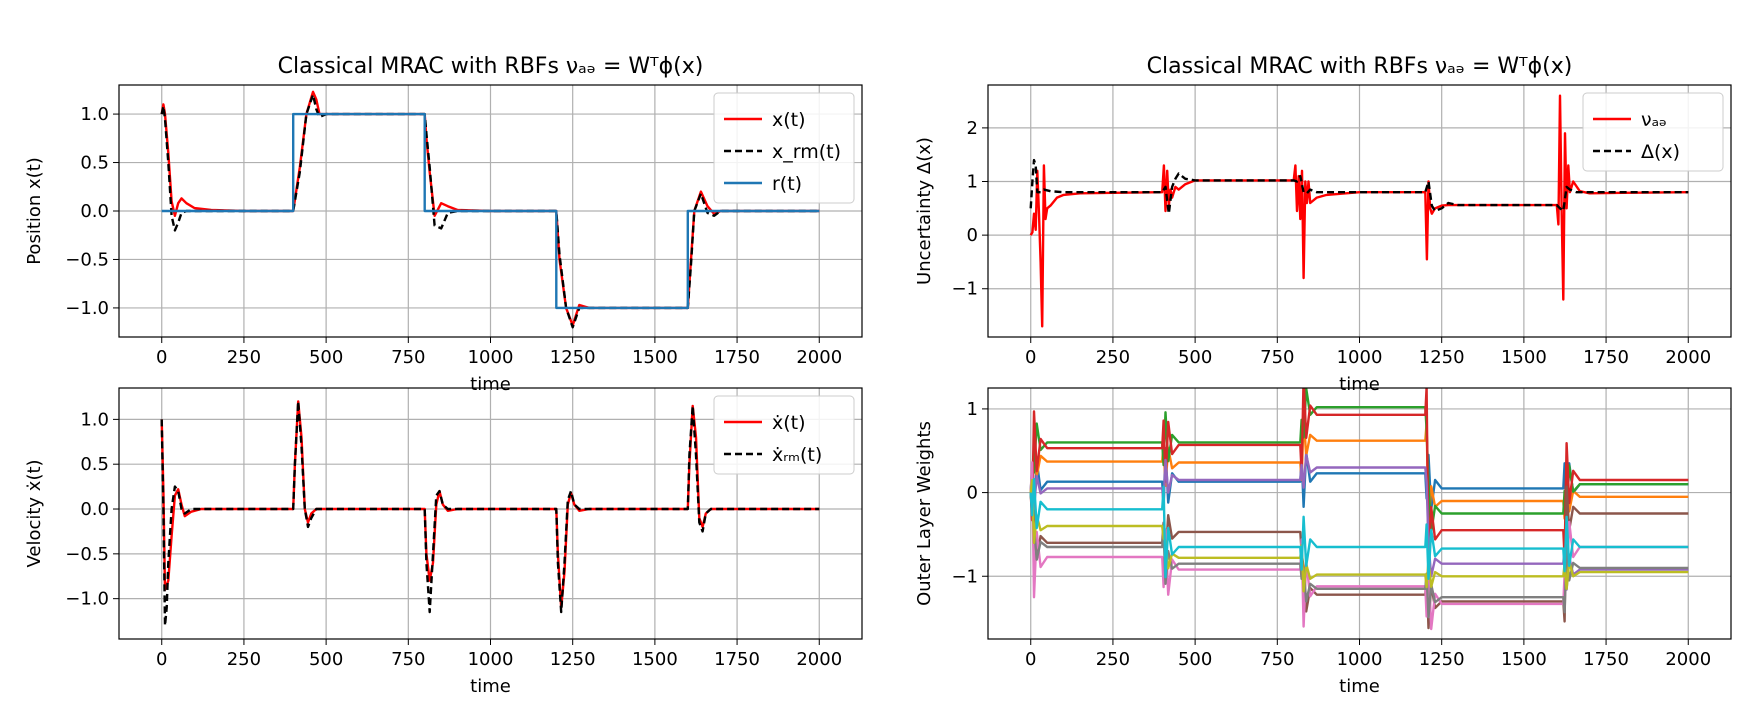 Image resolution: width=1737 pixels, height=716 pixels. Describe the element at coordinates (1660, 152) in the screenshot. I see `legend-label: Δ(x)` at that location.